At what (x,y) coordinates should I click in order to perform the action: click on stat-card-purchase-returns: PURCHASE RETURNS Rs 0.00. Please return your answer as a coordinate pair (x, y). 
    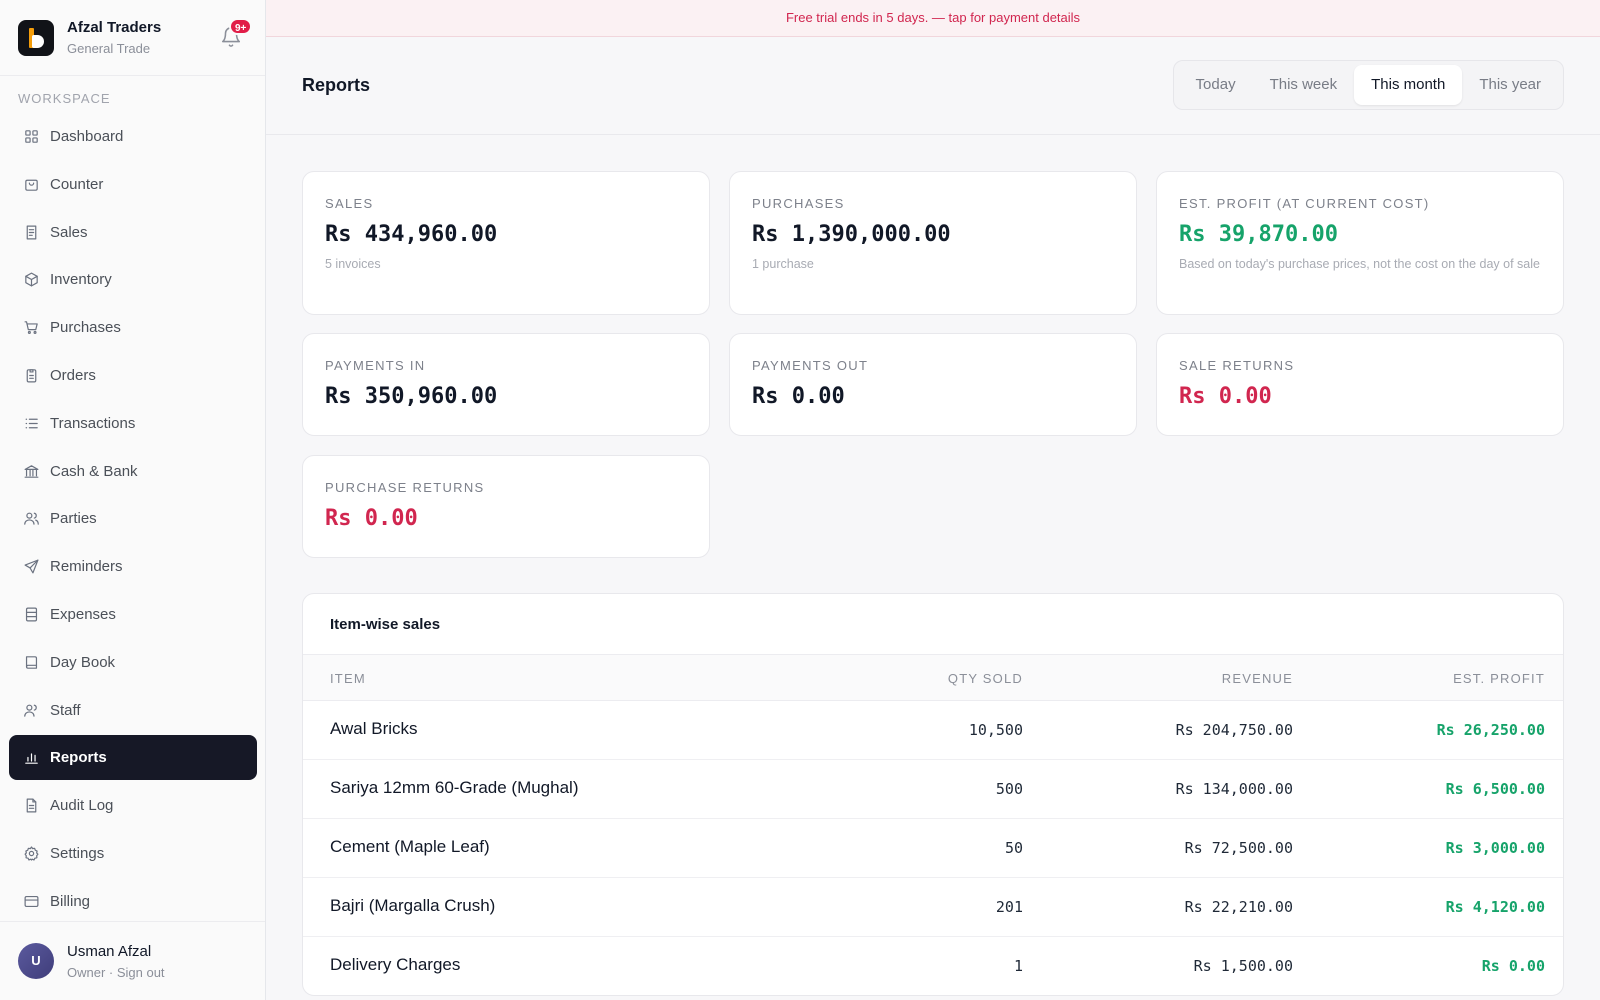
    Looking at the image, I should click on (506, 506).